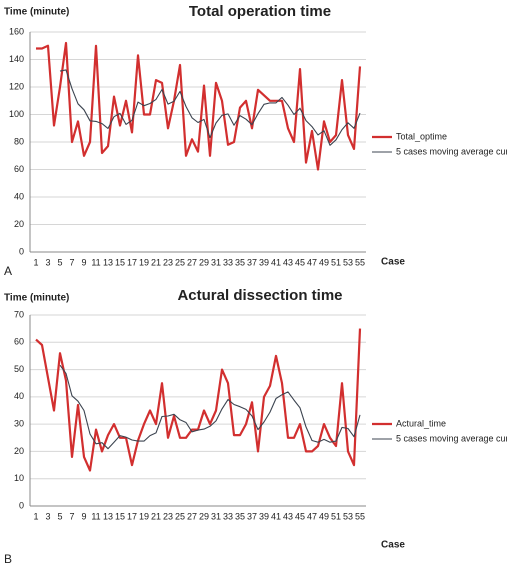 This screenshot has height=566, width=507. What do you see at coordinates (19, 314) in the screenshot?
I see `y-tick-label: 70` at bounding box center [19, 314].